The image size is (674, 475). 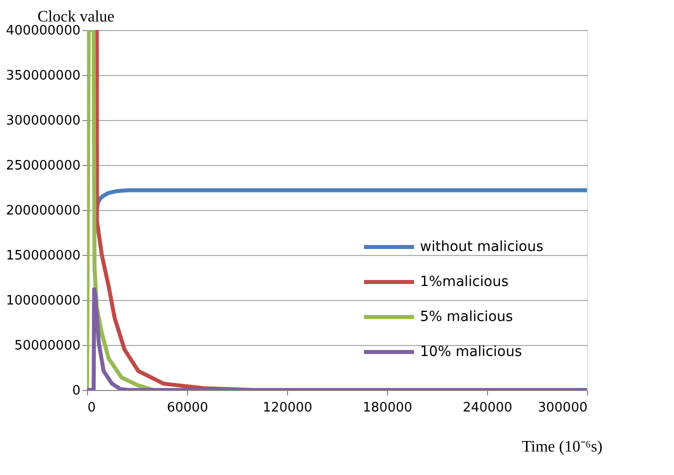 I want to click on x-tick-label: 60000, so click(x=187, y=408).